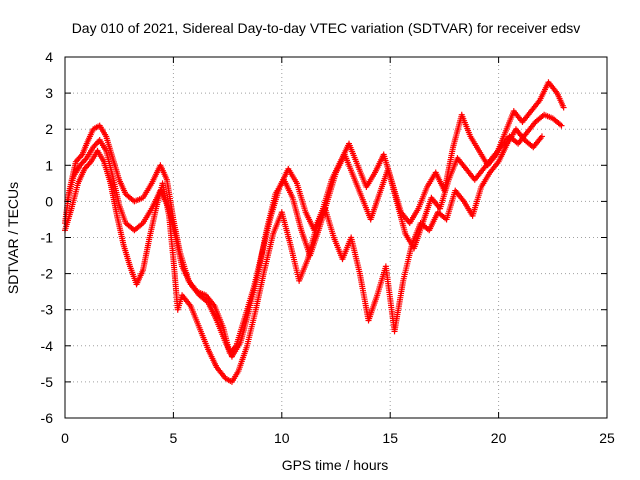 Image resolution: width=640 pixels, height=480 pixels. Describe the element at coordinates (47, 310) in the screenshot. I see `y-tick-label: -3` at that location.